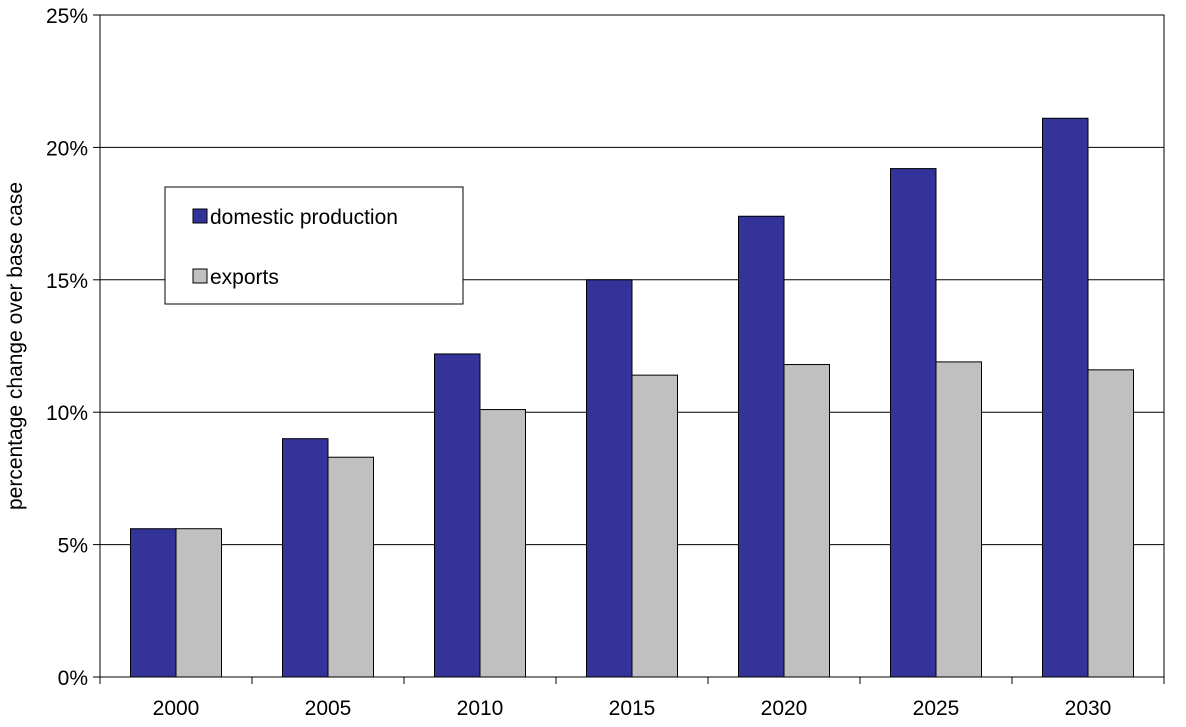  Describe the element at coordinates (73, 546) in the screenshot. I see `y-tick-label: 5%` at that location.